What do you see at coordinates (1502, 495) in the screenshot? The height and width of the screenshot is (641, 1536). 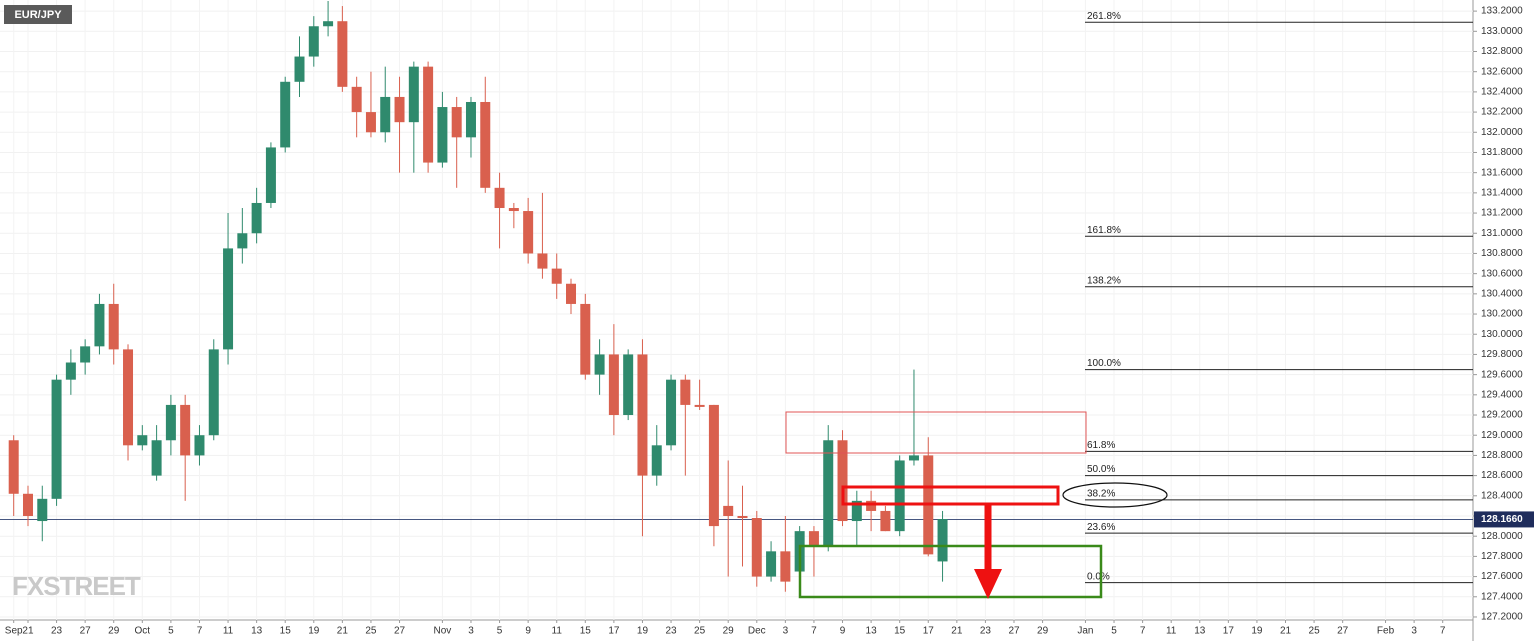 I see `y-tick-label: 128.4000` at bounding box center [1502, 495].